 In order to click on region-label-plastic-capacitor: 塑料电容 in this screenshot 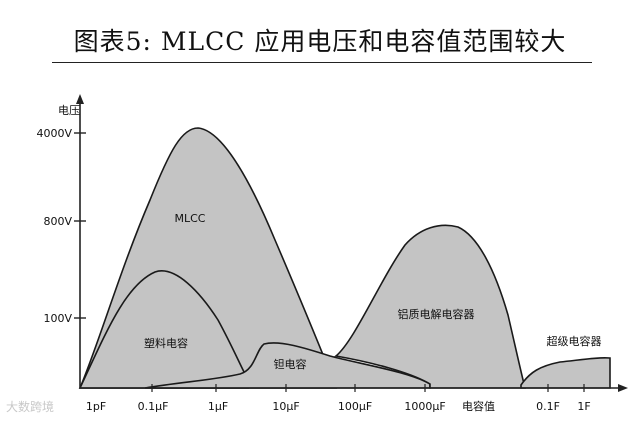, I will do `click(166, 343)`.